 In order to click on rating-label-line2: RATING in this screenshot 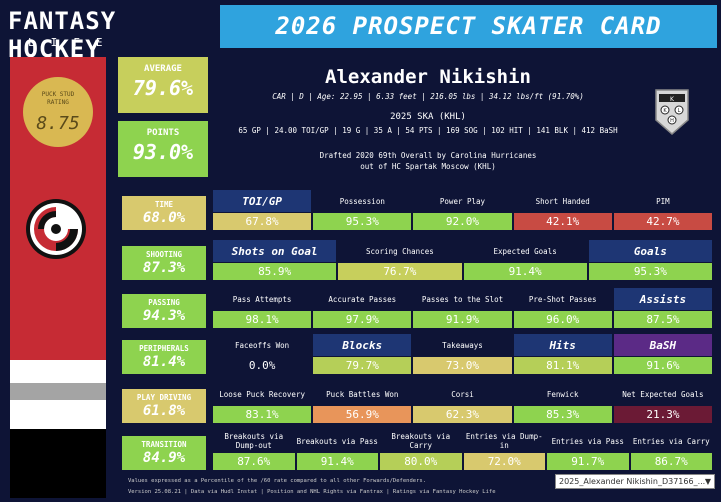, I will do `click(58, 102)`.